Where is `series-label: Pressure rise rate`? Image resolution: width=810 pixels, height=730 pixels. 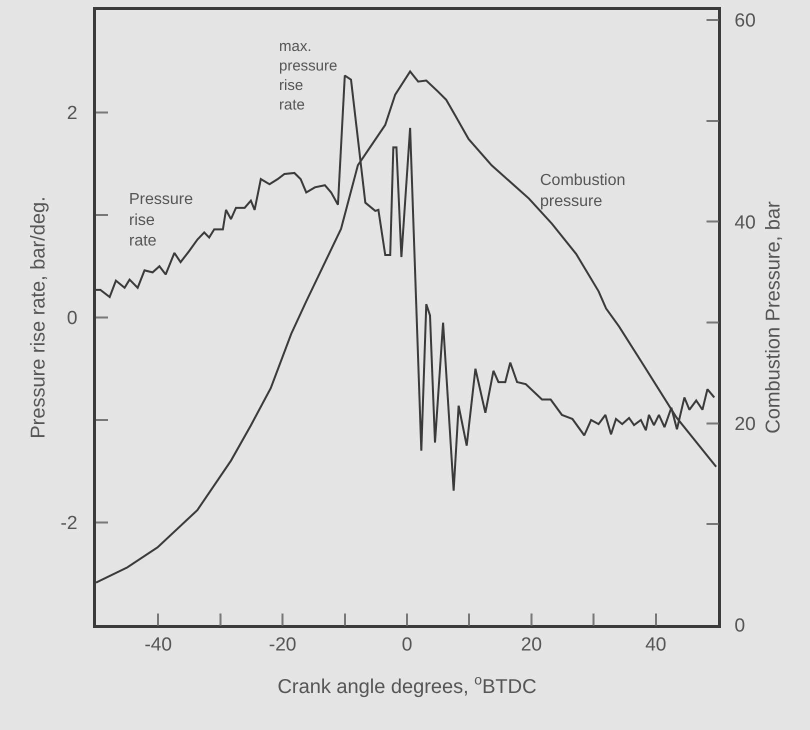 series-label: Pressure rise rate is located at coordinates (161, 220).